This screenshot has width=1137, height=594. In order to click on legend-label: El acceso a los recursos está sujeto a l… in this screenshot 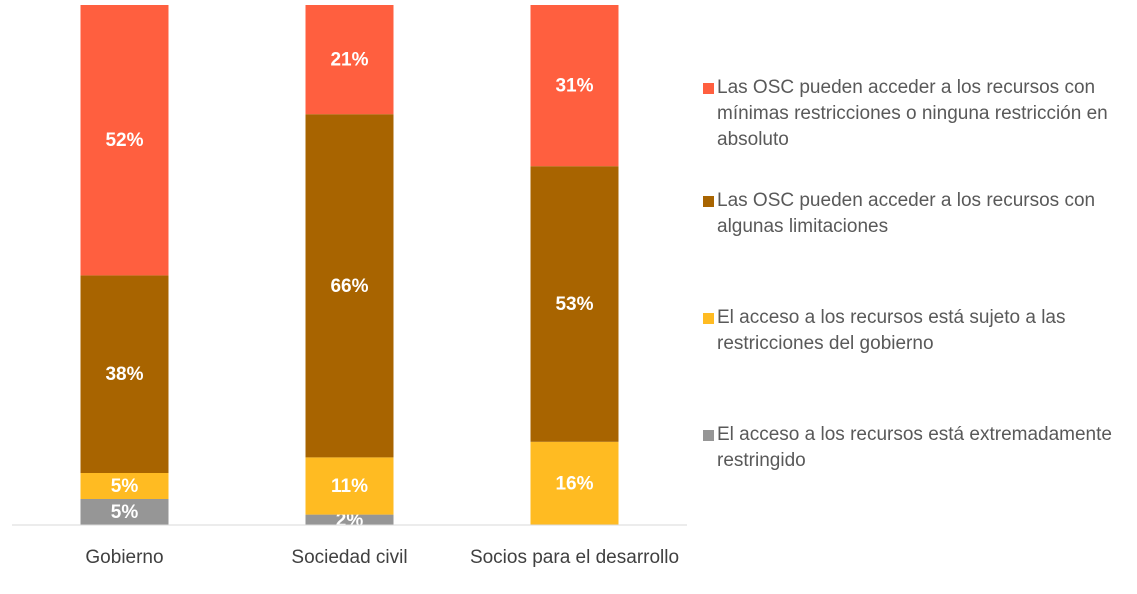, I will do `click(891, 330)`.